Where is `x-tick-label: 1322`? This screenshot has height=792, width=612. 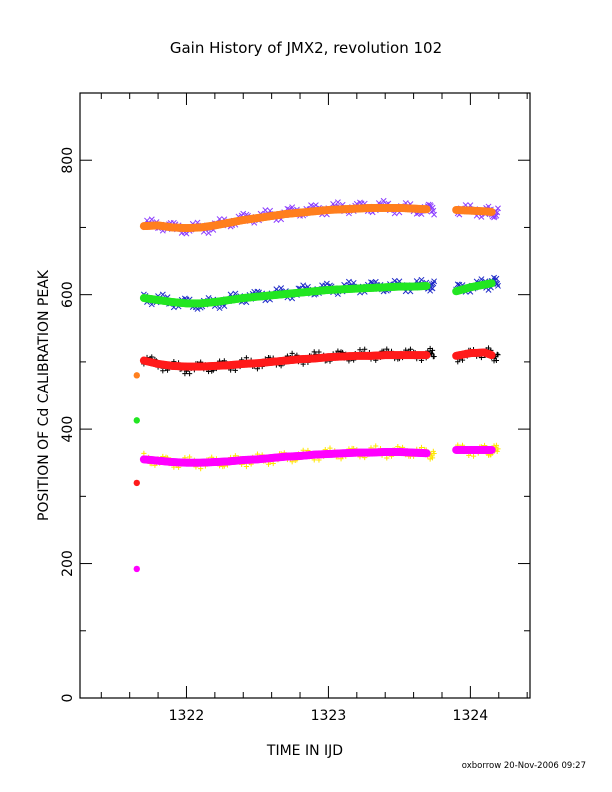
x-tick-label: 1322 is located at coordinates (187, 716).